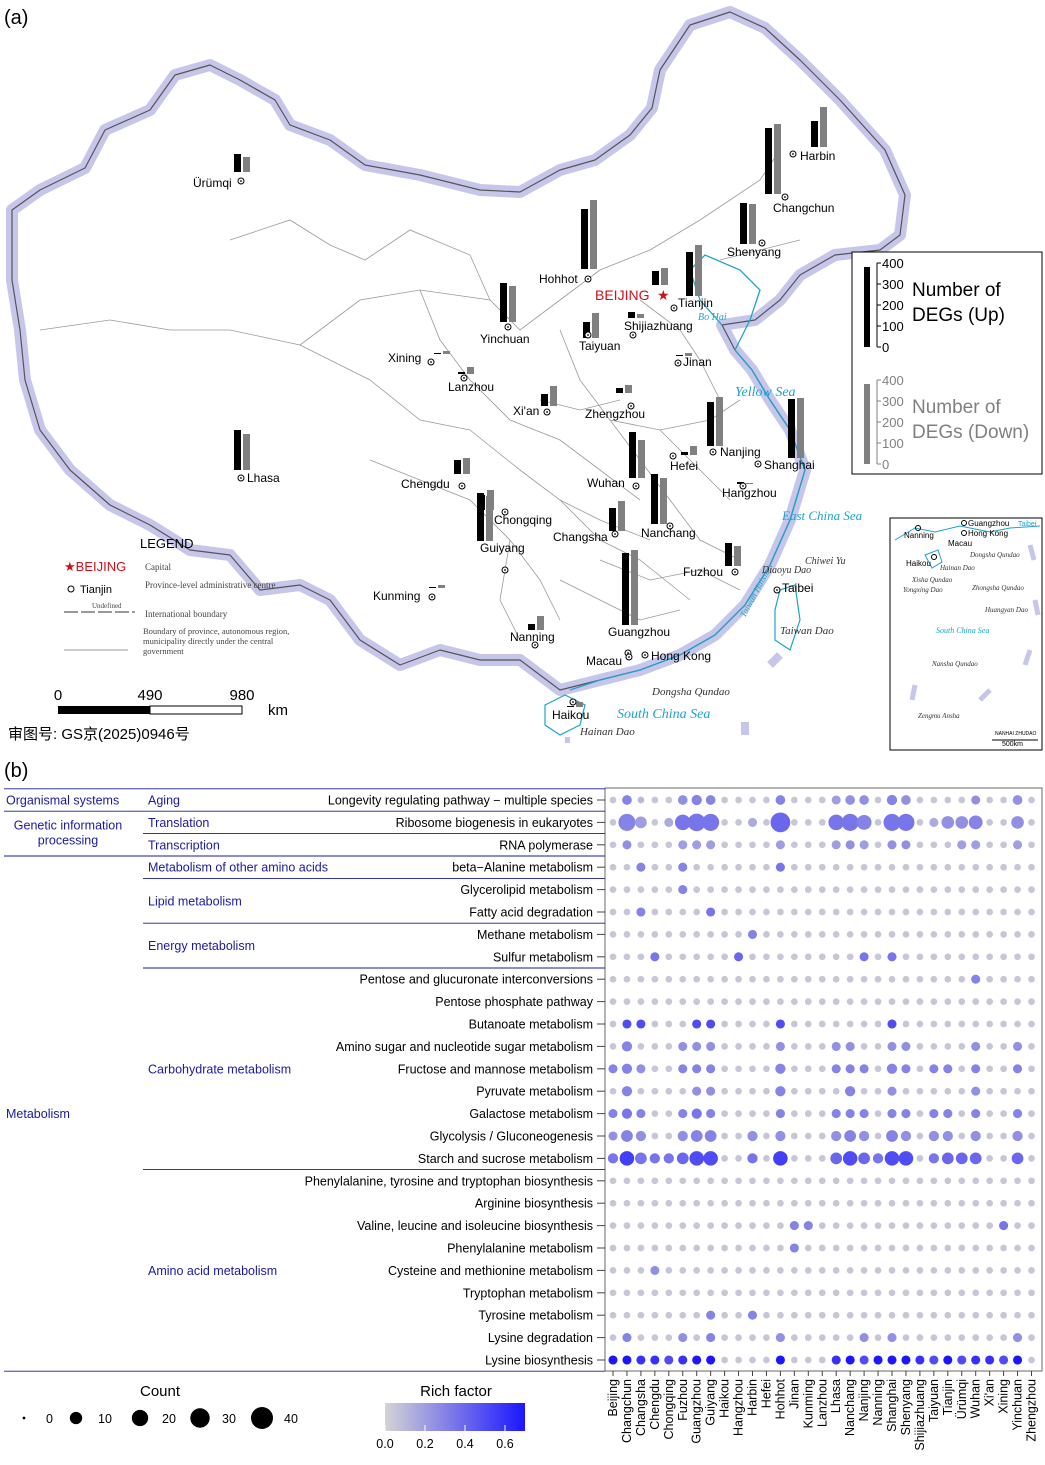 This screenshot has height=1465, width=1045. Describe the element at coordinates (1012, 744) in the screenshot. I see `inset-label: 500km` at that location.